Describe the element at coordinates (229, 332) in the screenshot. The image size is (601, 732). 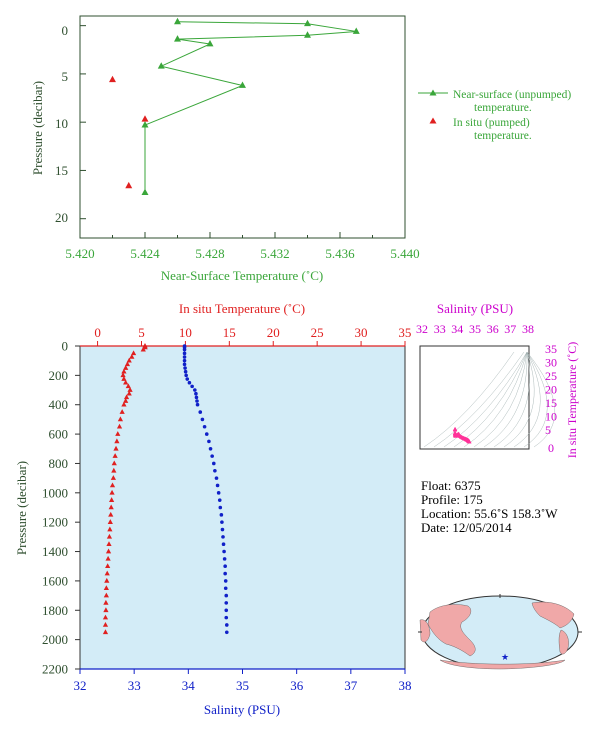
I see `temp-tick: 15` at that location.